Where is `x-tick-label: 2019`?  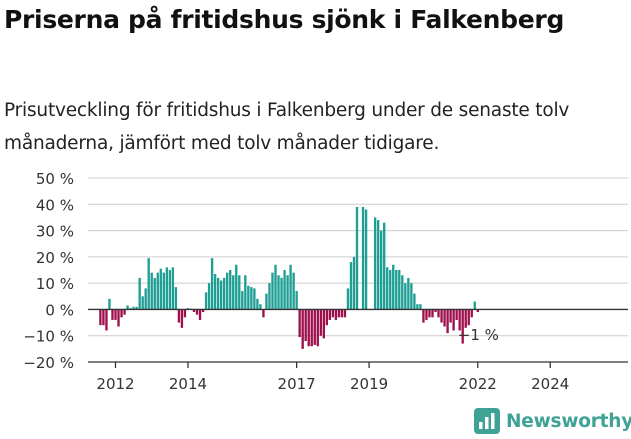
x-tick-label: 2019 is located at coordinates (369, 384).